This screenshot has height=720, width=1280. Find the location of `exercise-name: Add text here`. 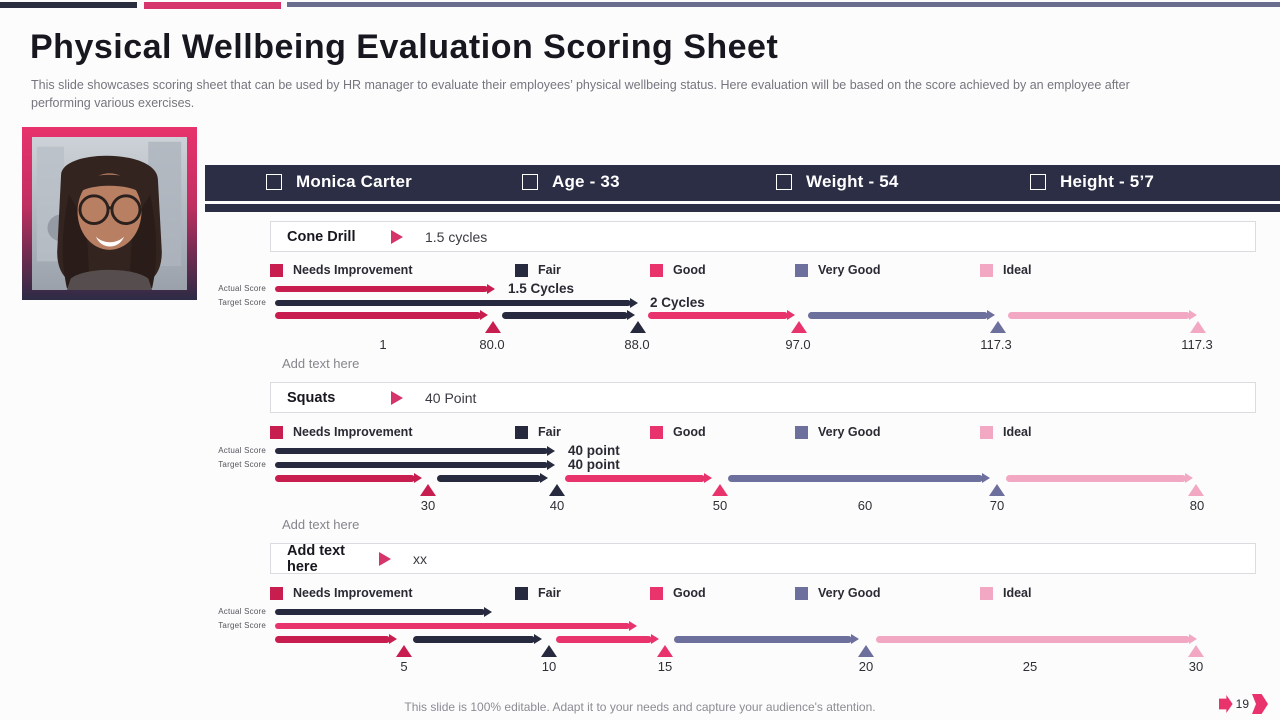

exercise-name: Add text here is located at coordinates (316, 558).